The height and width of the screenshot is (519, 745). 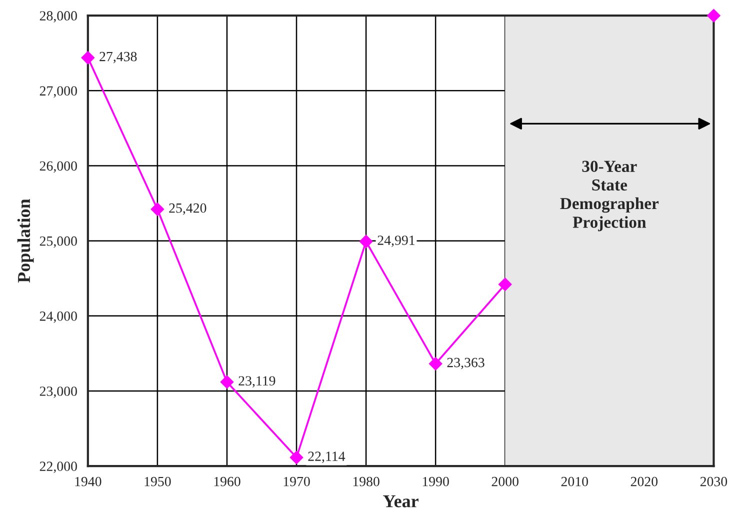 I want to click on y-tick-label: 27,000, so click(x=58, y=92).